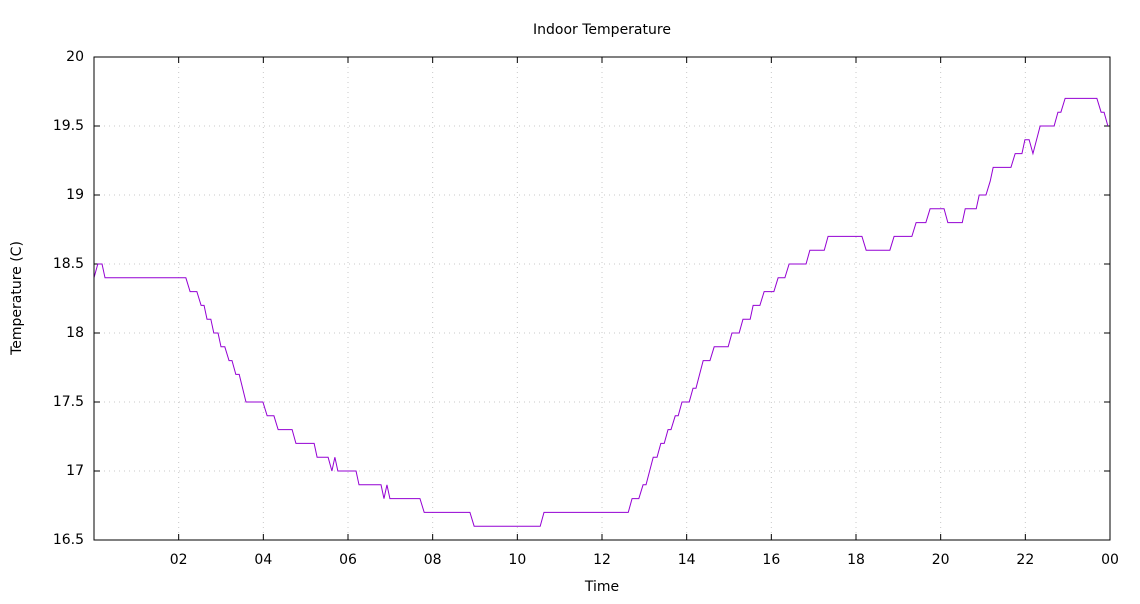 This screenshot has height=604, width=1140. Describe the element at coordinates (941, 560) in the screenshot. I see `x-tick-label: 20` at that location.